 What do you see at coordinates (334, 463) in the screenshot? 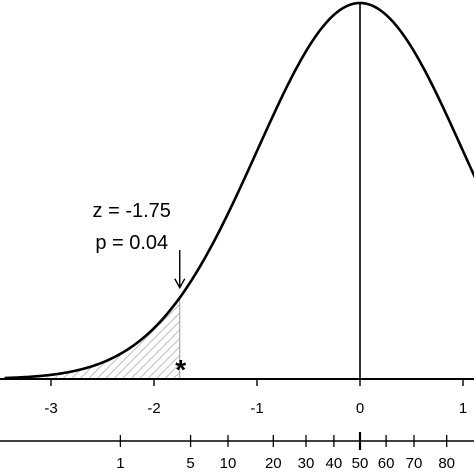
I see `percentile-tick-label: 40` at bounding box center [334, 463].